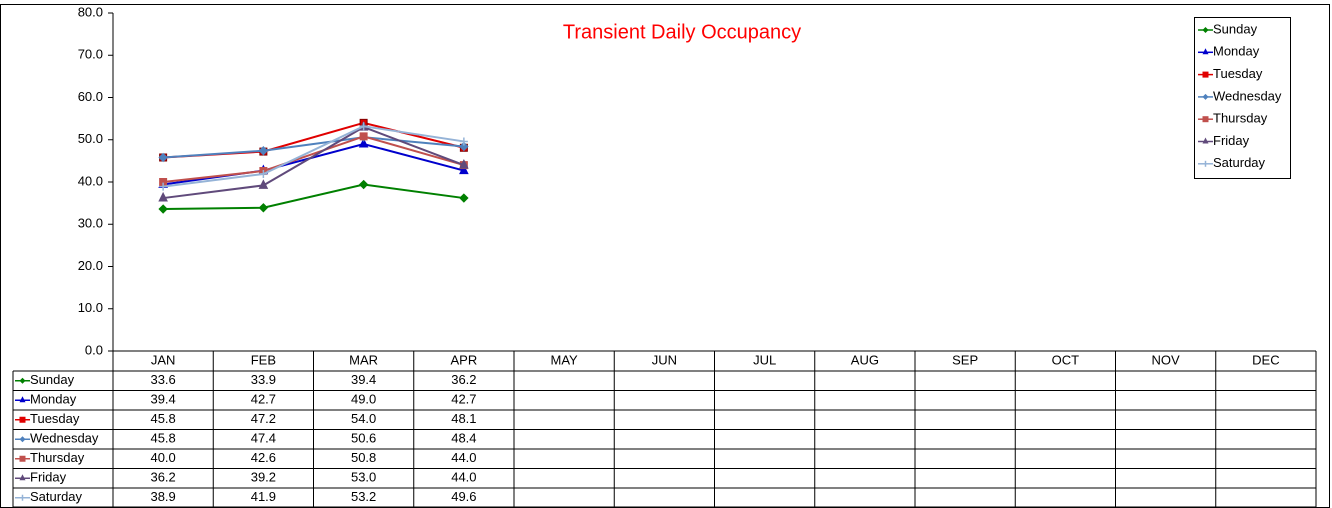 The height and width of the screenshot is (508, 1332). What do you see at coordinates (1231, 140) in the screenshot?
I see `legend-label: Friday` at bounding box center [1231, 140].